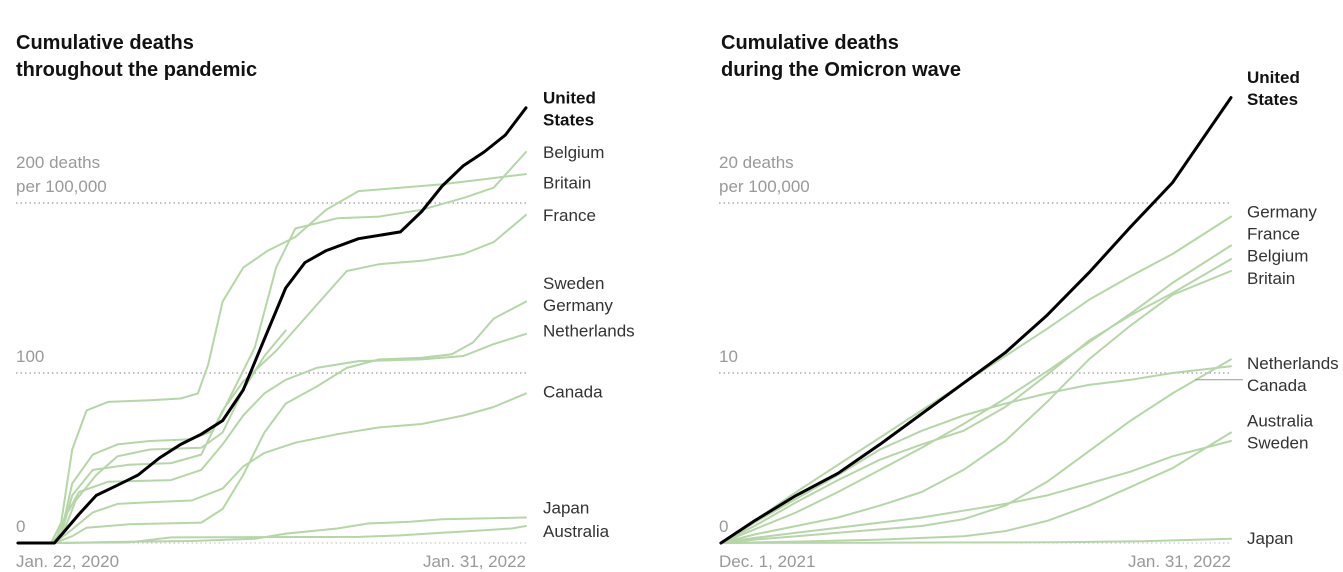 Image resolution: width=1343 pixels, height=572 pixels. Describe the element at coordinates (756, 162) in the screenshot. I see `y-tick-label: 20 deaths` at that location.